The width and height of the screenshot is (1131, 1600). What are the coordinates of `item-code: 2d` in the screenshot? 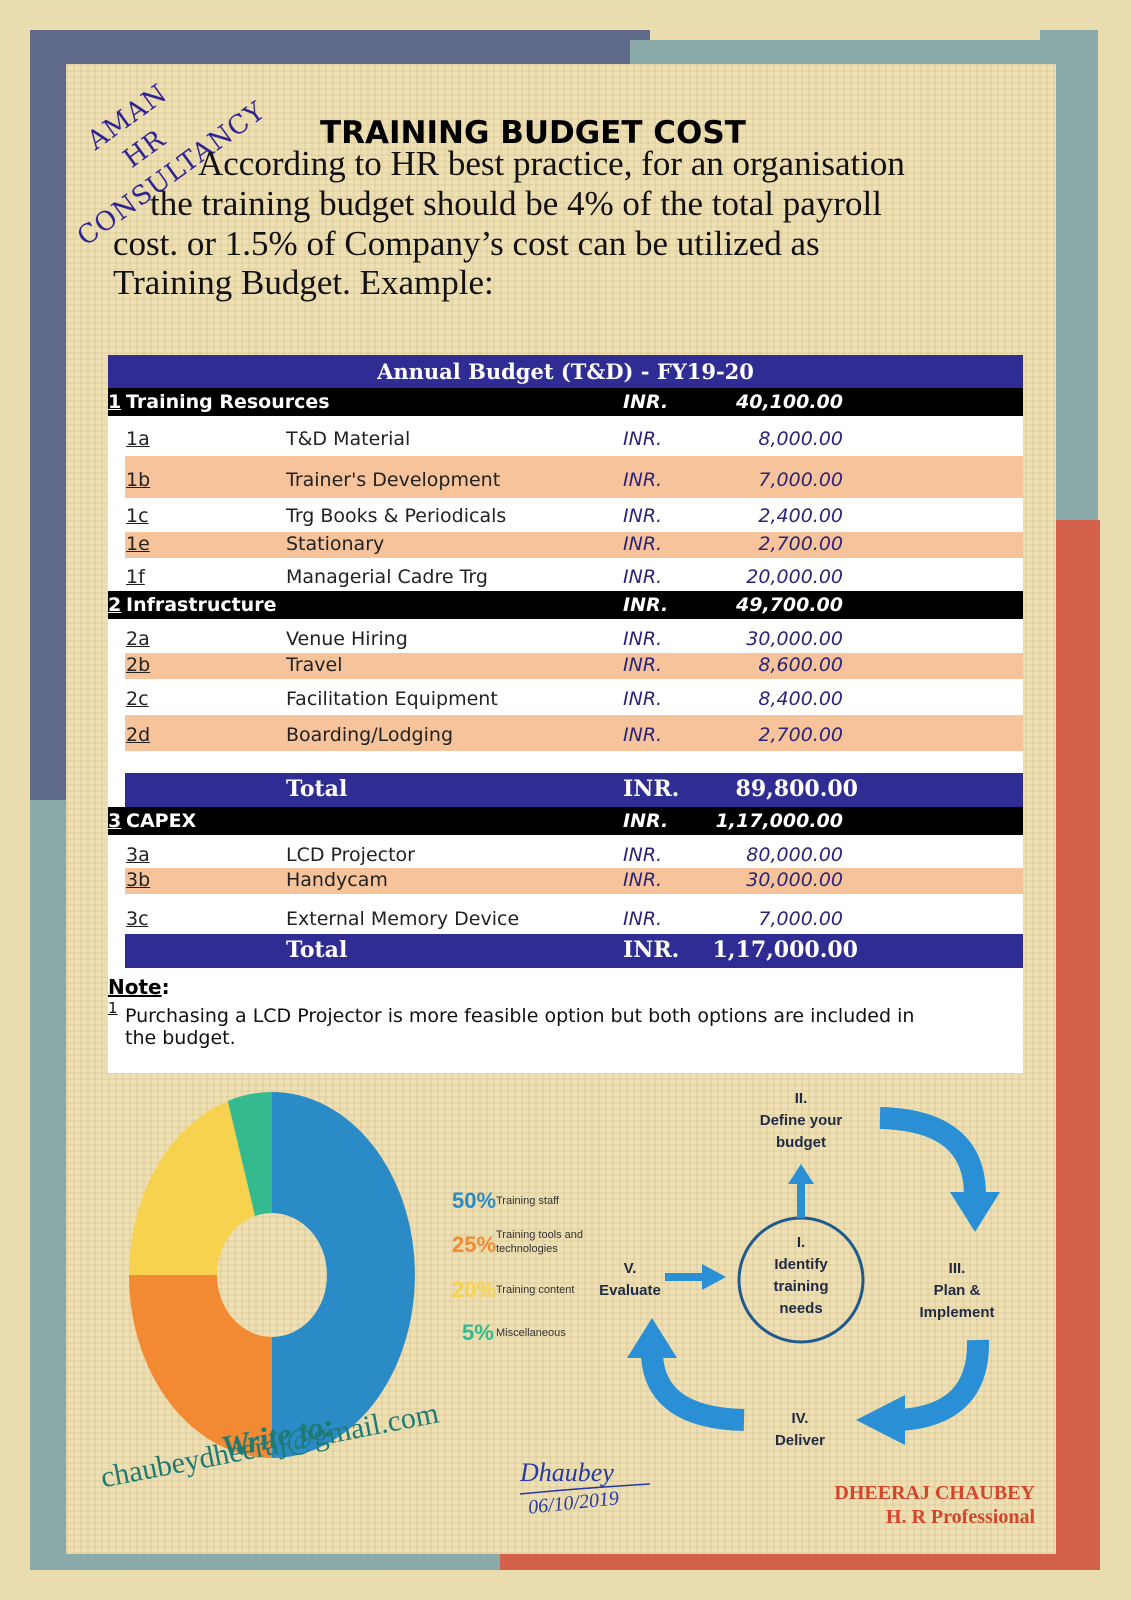 It's located at (138, 735).